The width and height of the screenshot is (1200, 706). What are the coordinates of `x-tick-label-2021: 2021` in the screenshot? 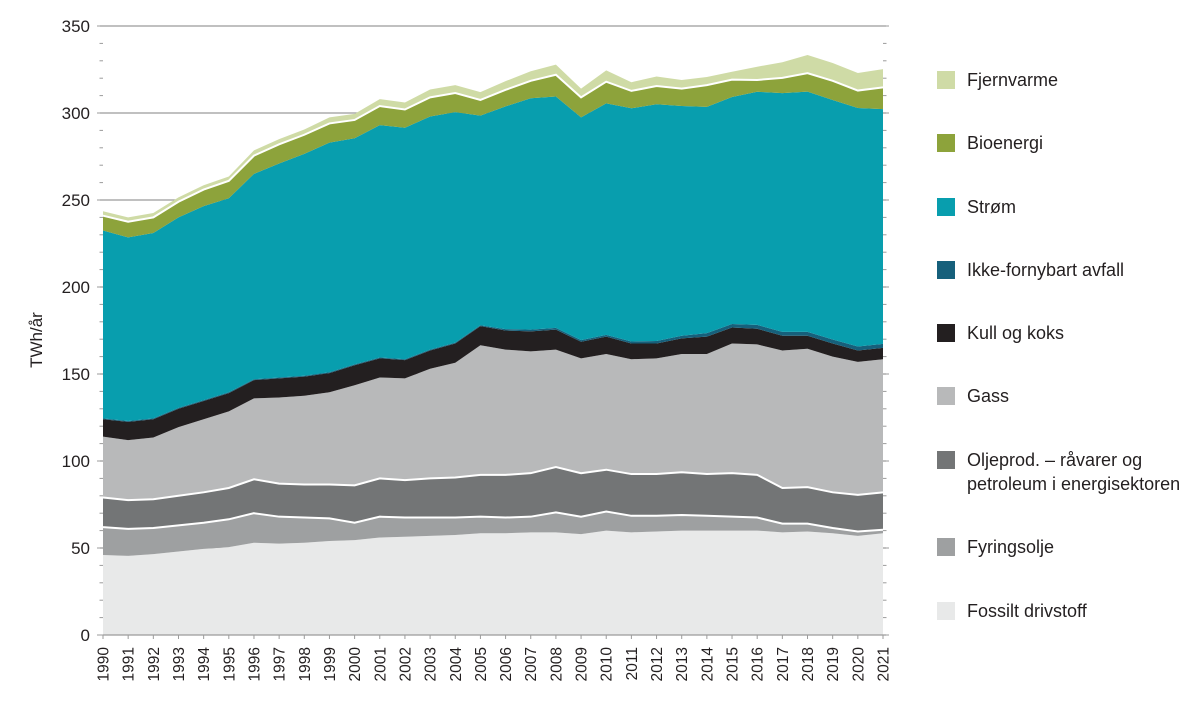 It's located at (884, 664).